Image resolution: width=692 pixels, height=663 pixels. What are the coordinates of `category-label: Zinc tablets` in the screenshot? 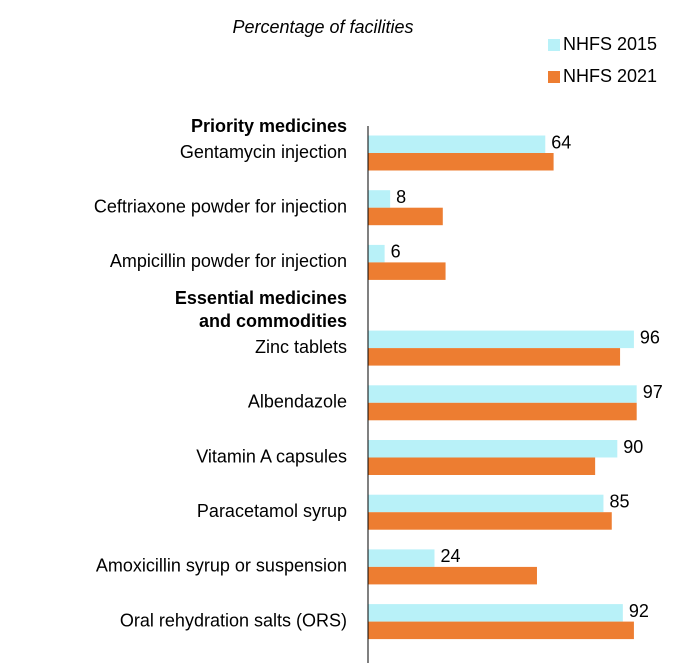 It's located at (301, 347).